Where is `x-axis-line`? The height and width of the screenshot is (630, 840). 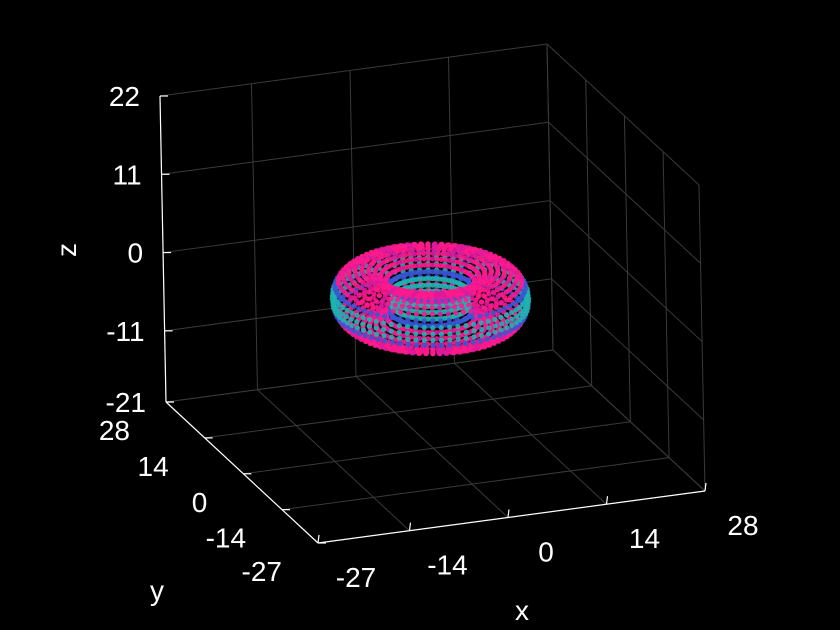
x-axis-line is located at coordinates (511, 517).